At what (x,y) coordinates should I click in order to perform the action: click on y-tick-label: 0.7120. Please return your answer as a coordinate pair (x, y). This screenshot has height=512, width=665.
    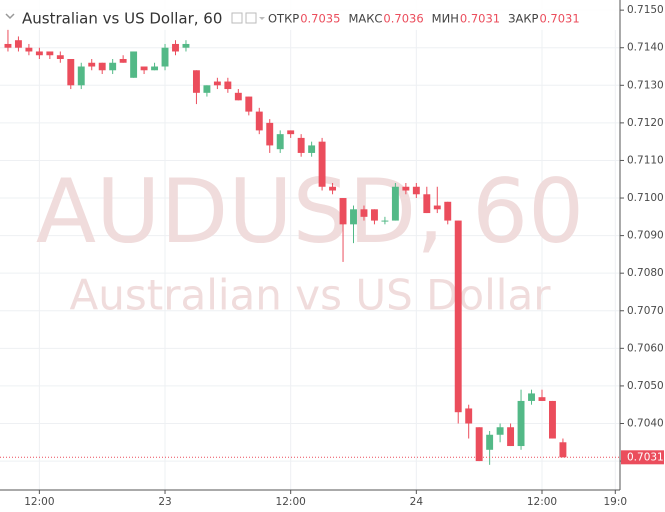
    Looking at the image, I should click on (645, 123).